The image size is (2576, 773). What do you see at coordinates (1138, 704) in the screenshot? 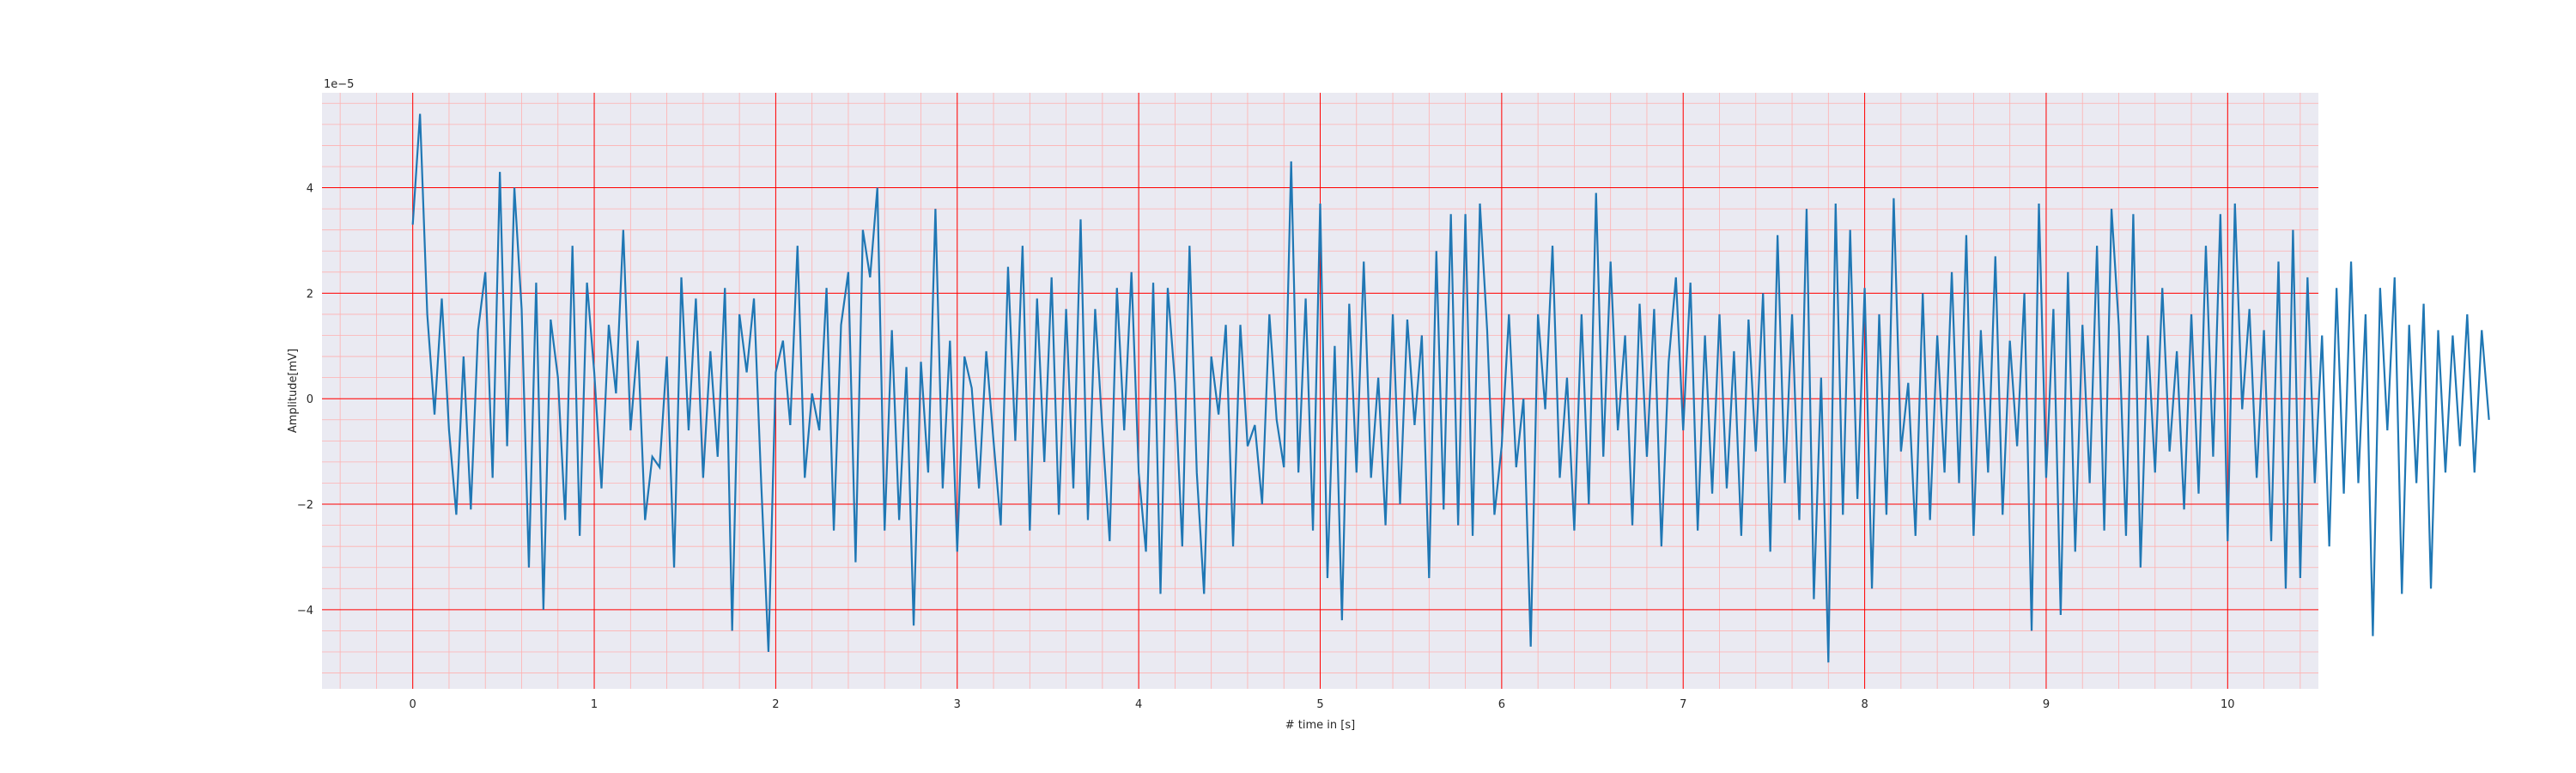
I see `x-tick-label: 4` at bounding box center [1138, 704].